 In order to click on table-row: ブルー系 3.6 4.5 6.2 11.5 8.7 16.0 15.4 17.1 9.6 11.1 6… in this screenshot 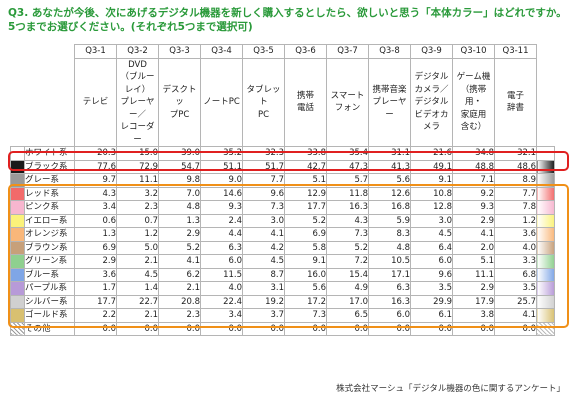, I will do `click(282, 274)`.